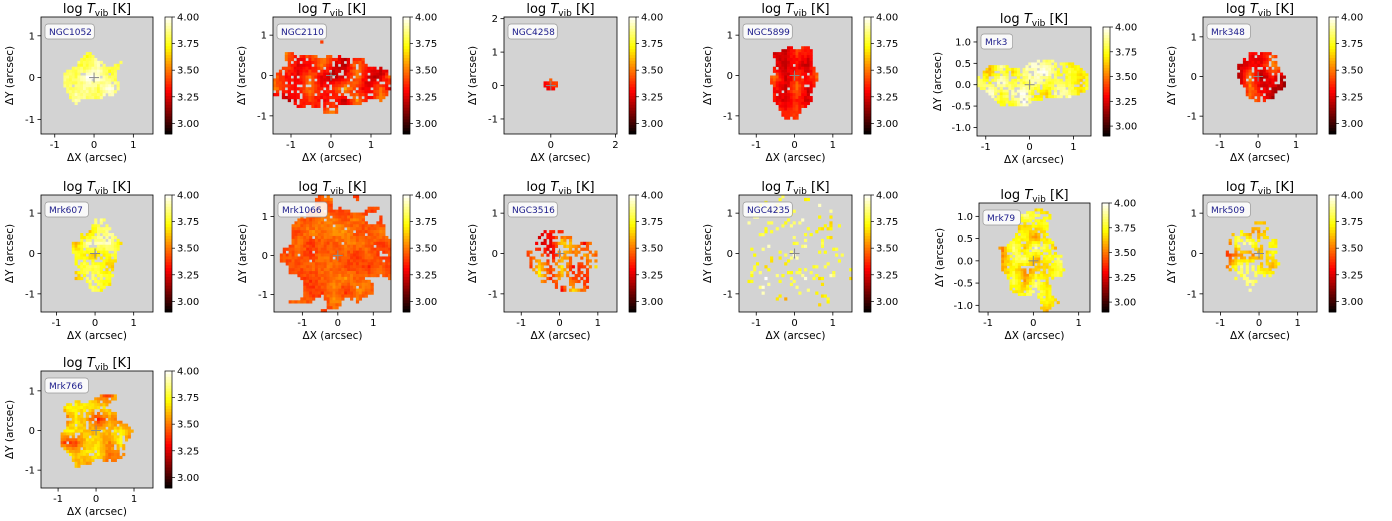 This screenshot has width=1392, height=521. Describe the element at coordinates (1032, 260) in the screenshot. I see `vibrational-temperature-map` at that location.